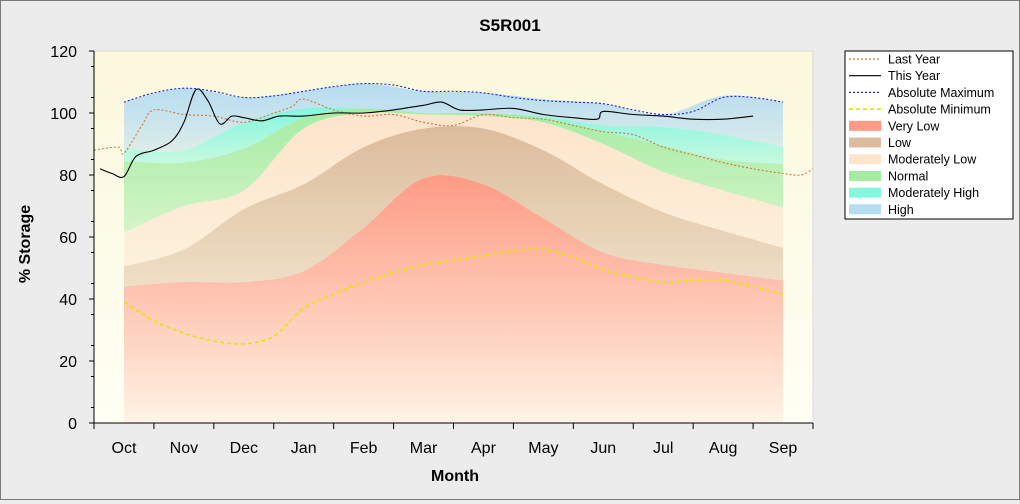 Image resolution: width=1020 pixels, height=504 pixels. What do you see at coordinates (509, 25) in the screenshot?
I see `chart-title: S5R001` at bounding box center [509, 25].